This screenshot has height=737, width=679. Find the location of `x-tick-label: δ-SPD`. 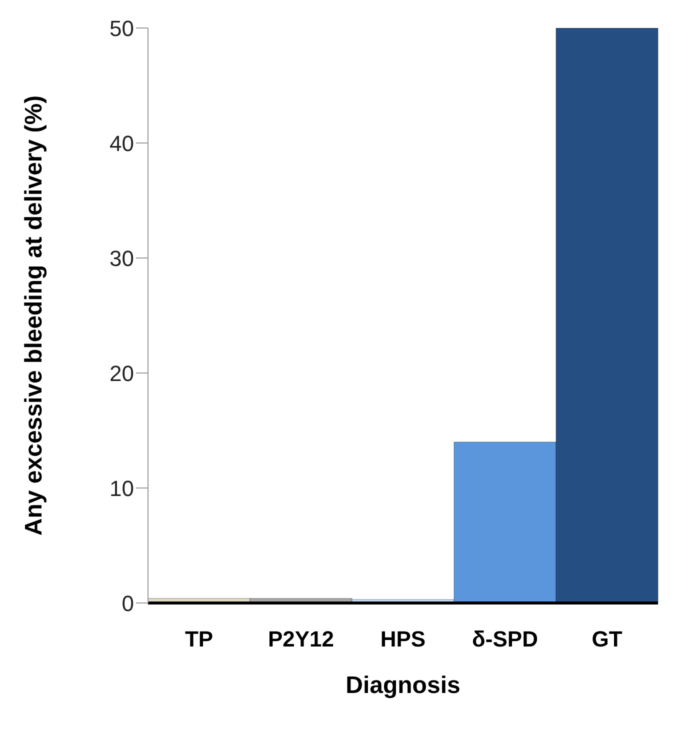

x-tick-label: δ-SPD is located at coordinates (505, 639).